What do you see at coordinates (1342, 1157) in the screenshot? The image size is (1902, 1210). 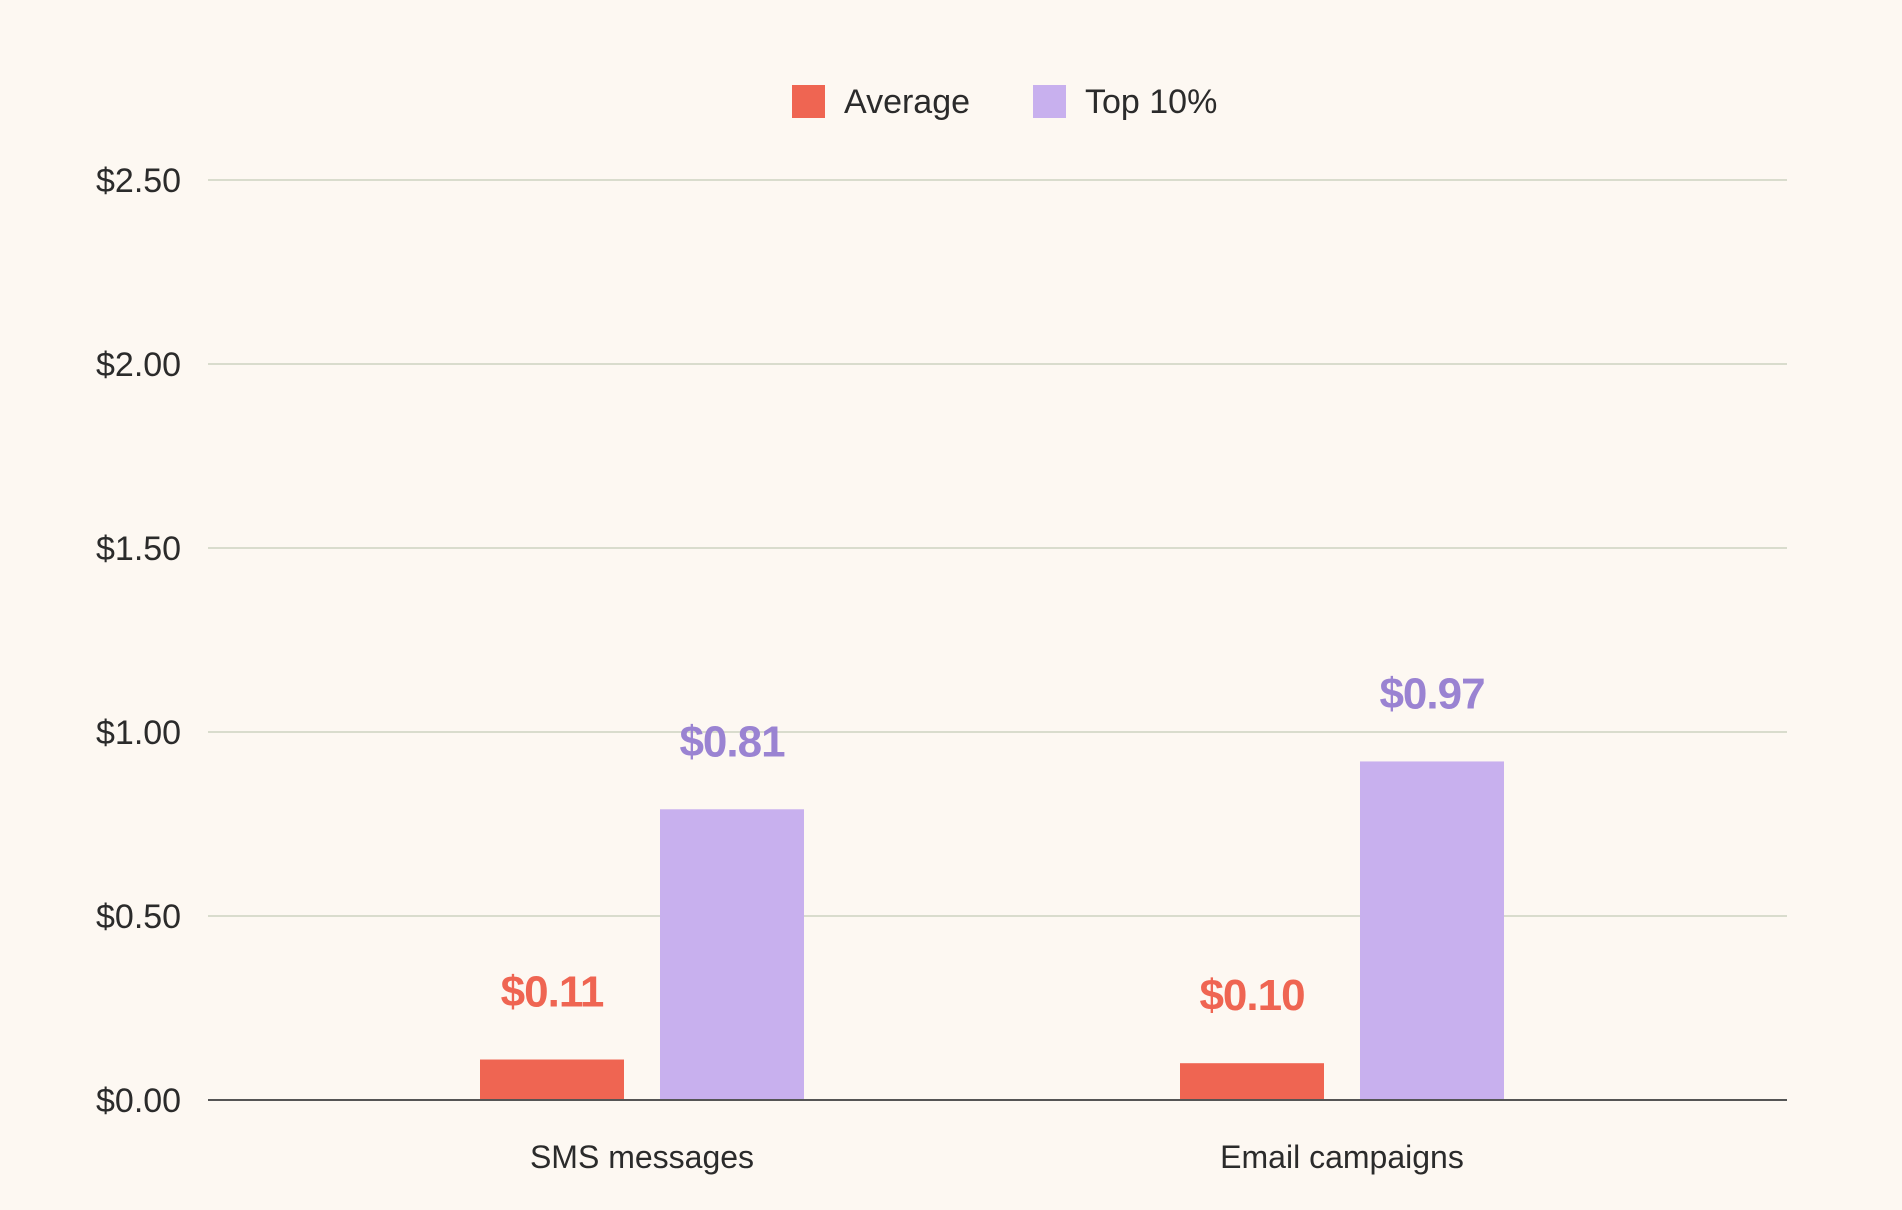 I see `x-category-label: Email campaigns` at bounding box center [1342, 1157].